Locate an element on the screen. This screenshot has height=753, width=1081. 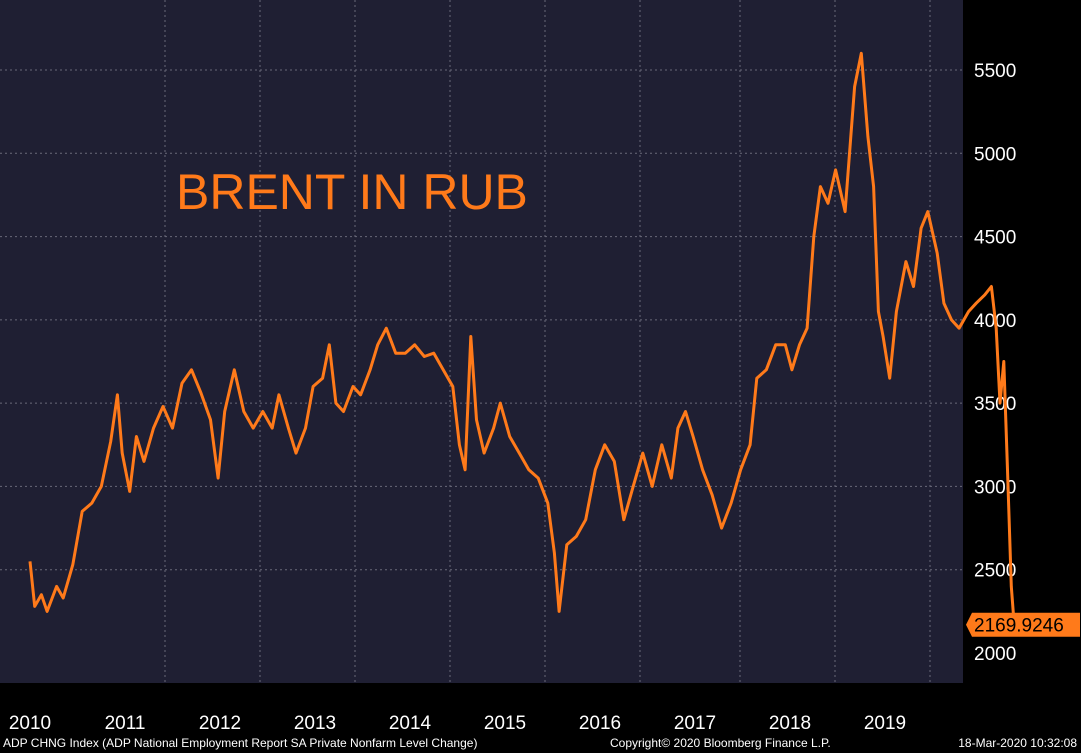
x-tick-label: 2012 is located at coordinates (220, 723).